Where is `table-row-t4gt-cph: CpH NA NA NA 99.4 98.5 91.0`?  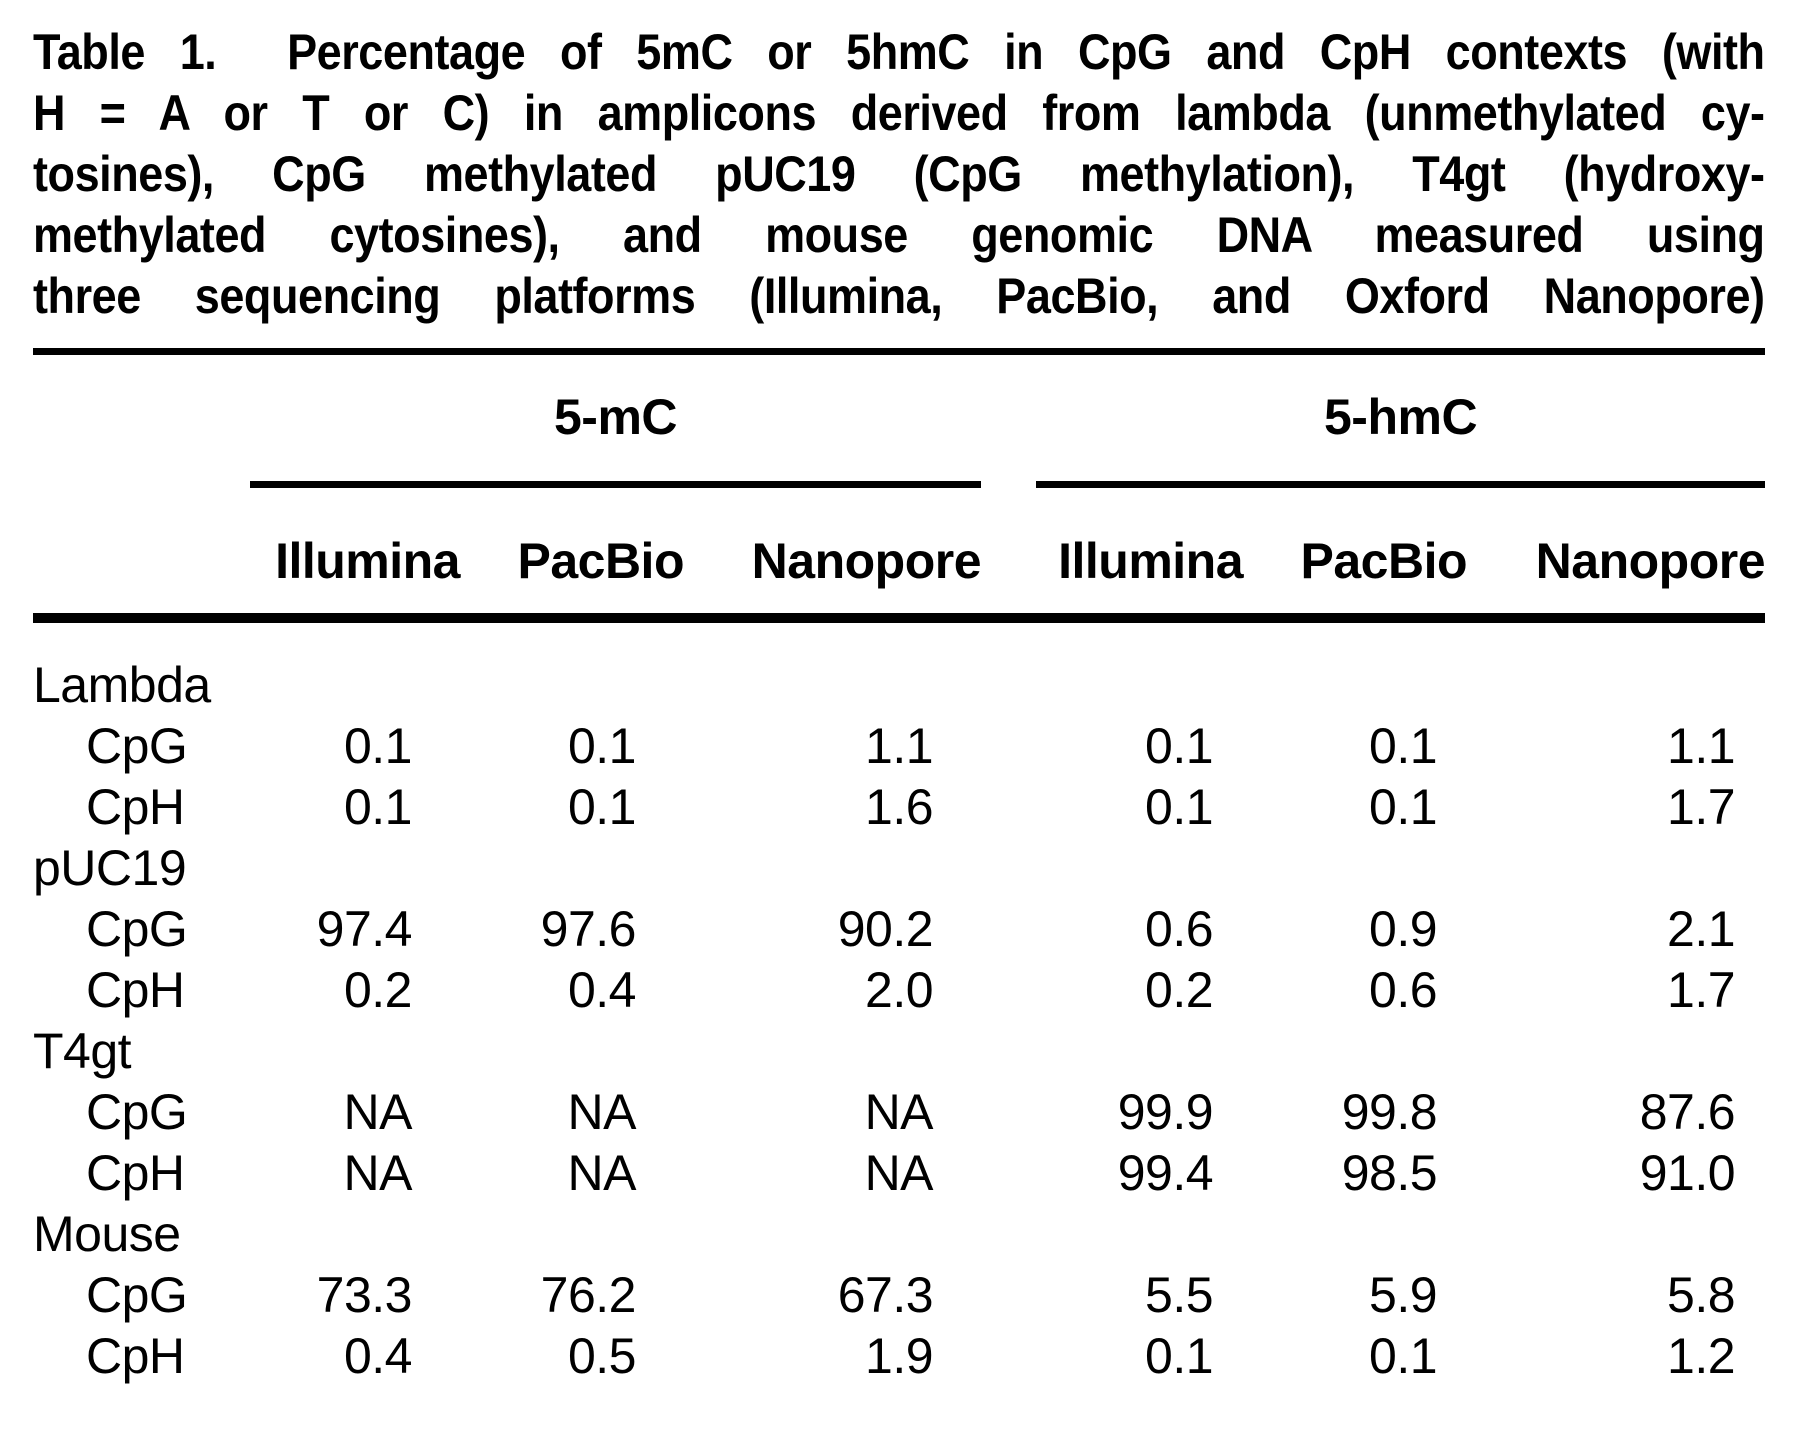 table-row-t4gt-cph: CpH NA NA NA 99.4 98.5 91.0 is located at coordinates (899, 1173).